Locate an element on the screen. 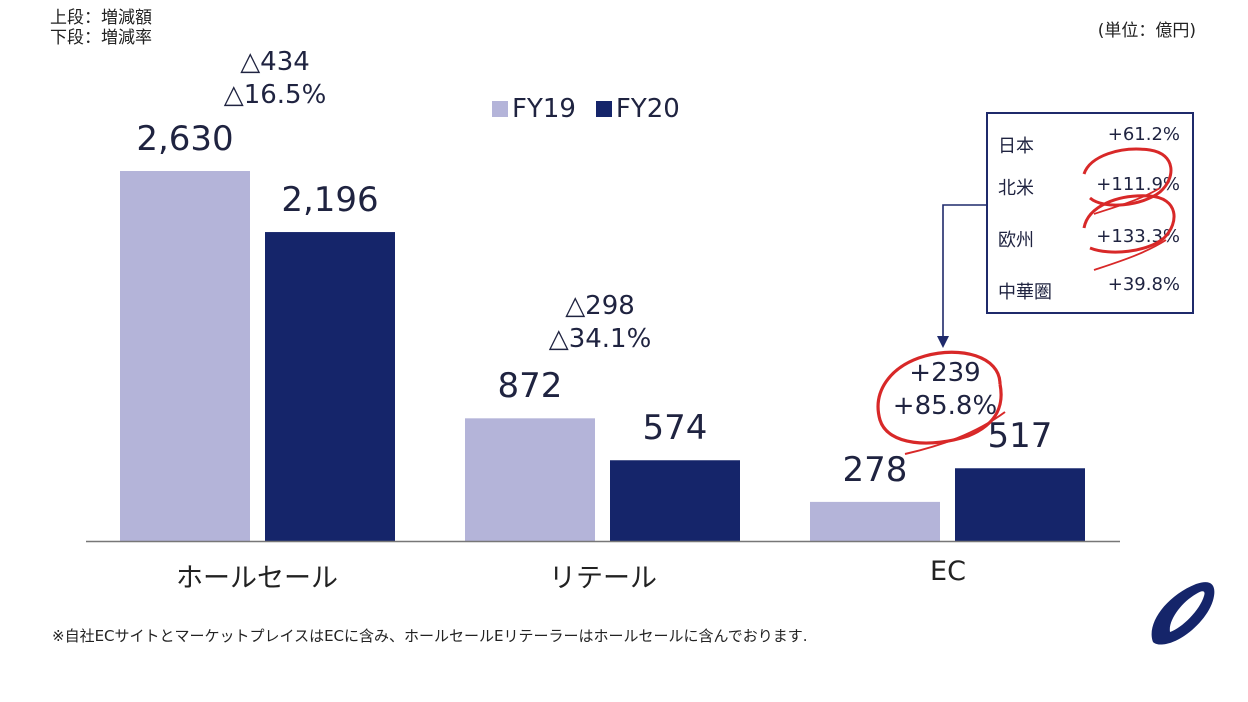 This screenshot has width=1248, height=702. region-row-japan: 日本 +61.2% is located at coordinates (1090, 140).